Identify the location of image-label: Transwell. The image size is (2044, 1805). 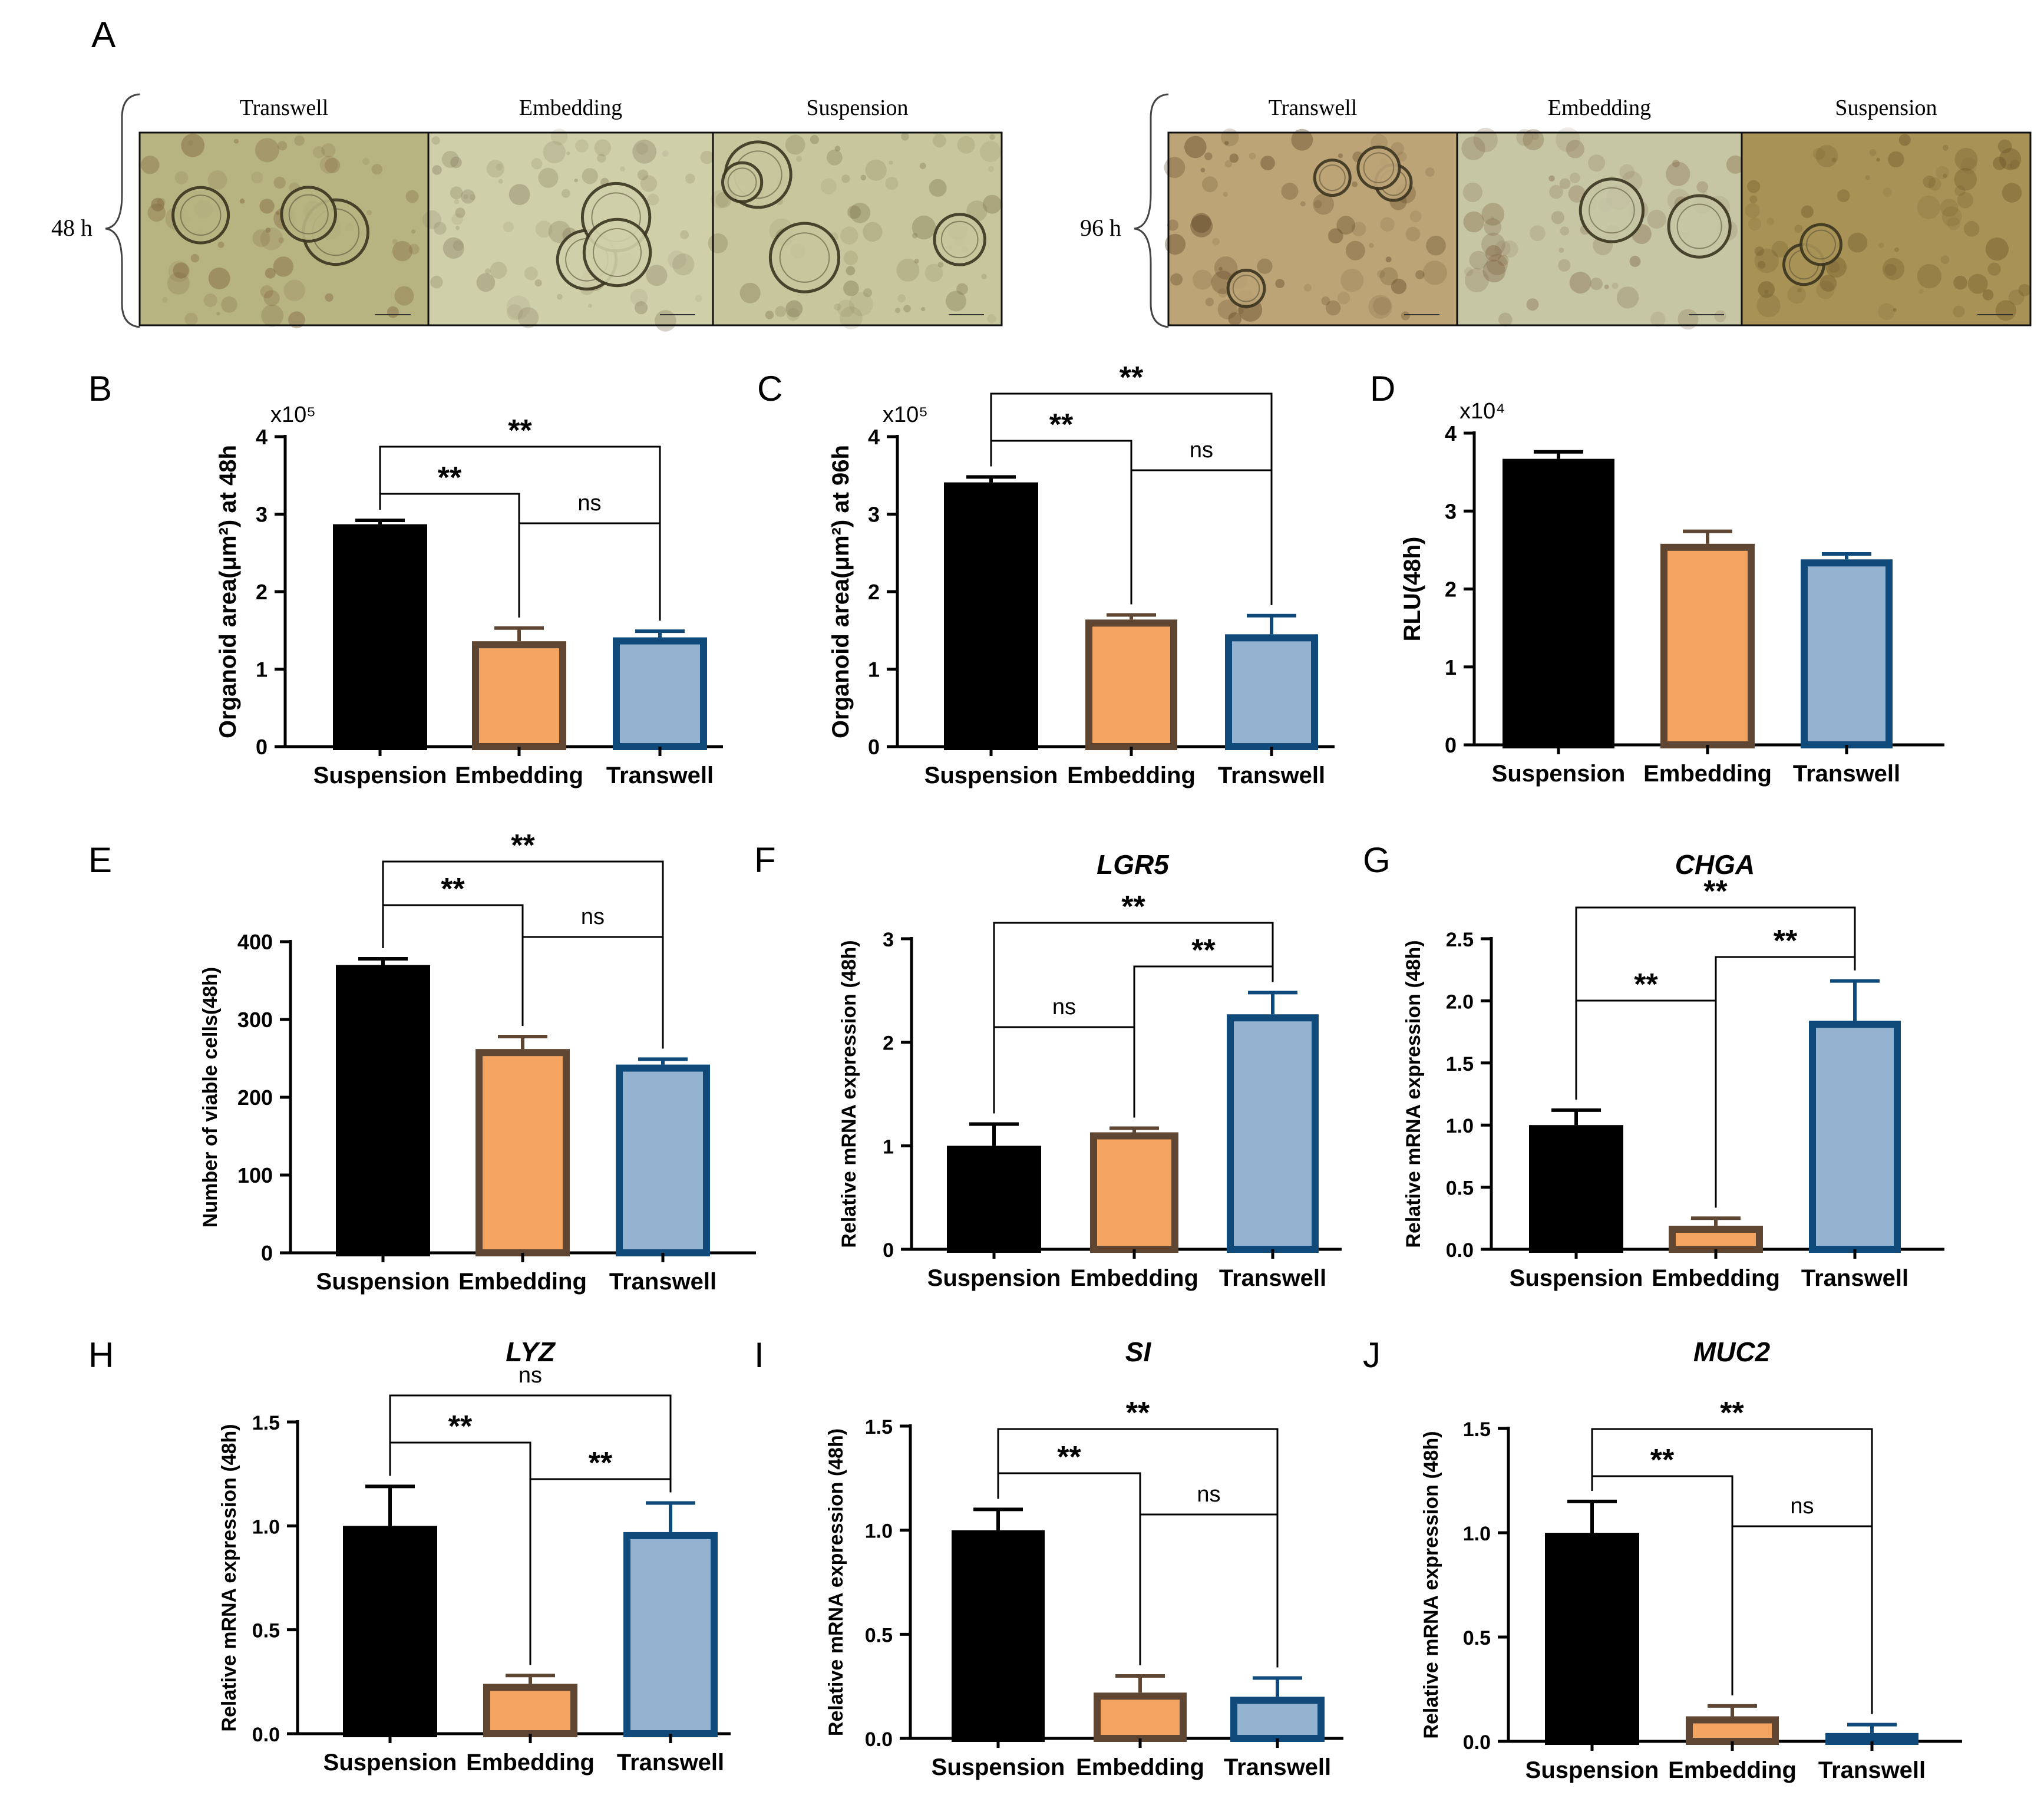
(284, 107).